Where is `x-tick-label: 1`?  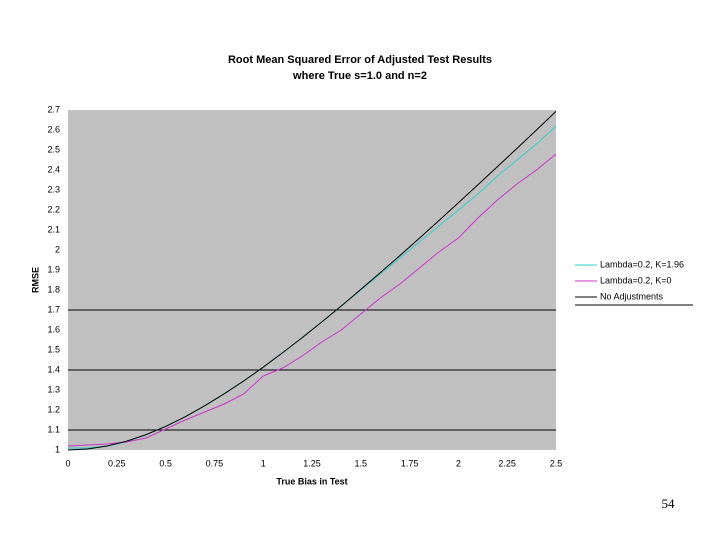
x-tick-label: 1 is located at coordinates (263, 463).